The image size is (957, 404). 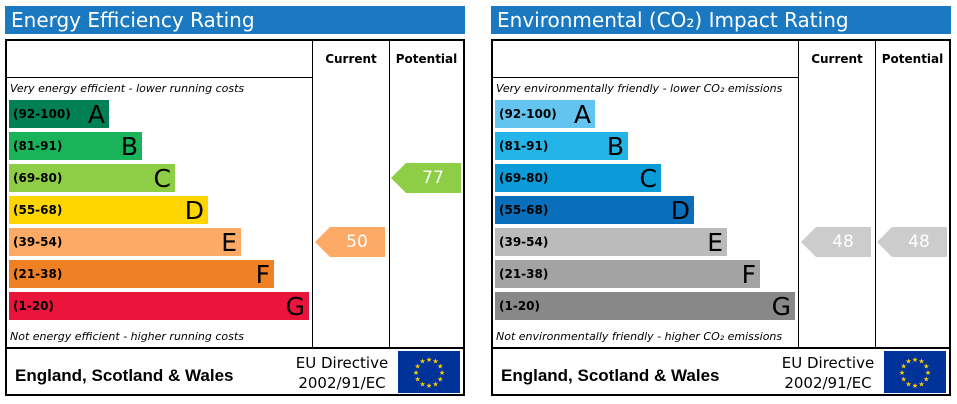 I want to click on potential-rating-arrow: 48, so click(x=912, y=242).